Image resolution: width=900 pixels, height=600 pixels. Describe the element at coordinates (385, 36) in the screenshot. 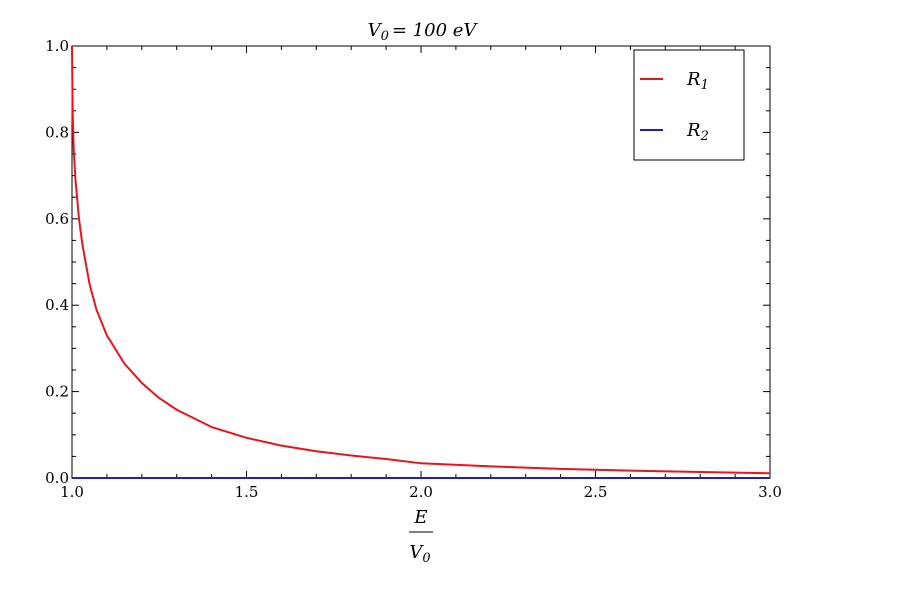

I see `chart-title-sub: 0` at that location.